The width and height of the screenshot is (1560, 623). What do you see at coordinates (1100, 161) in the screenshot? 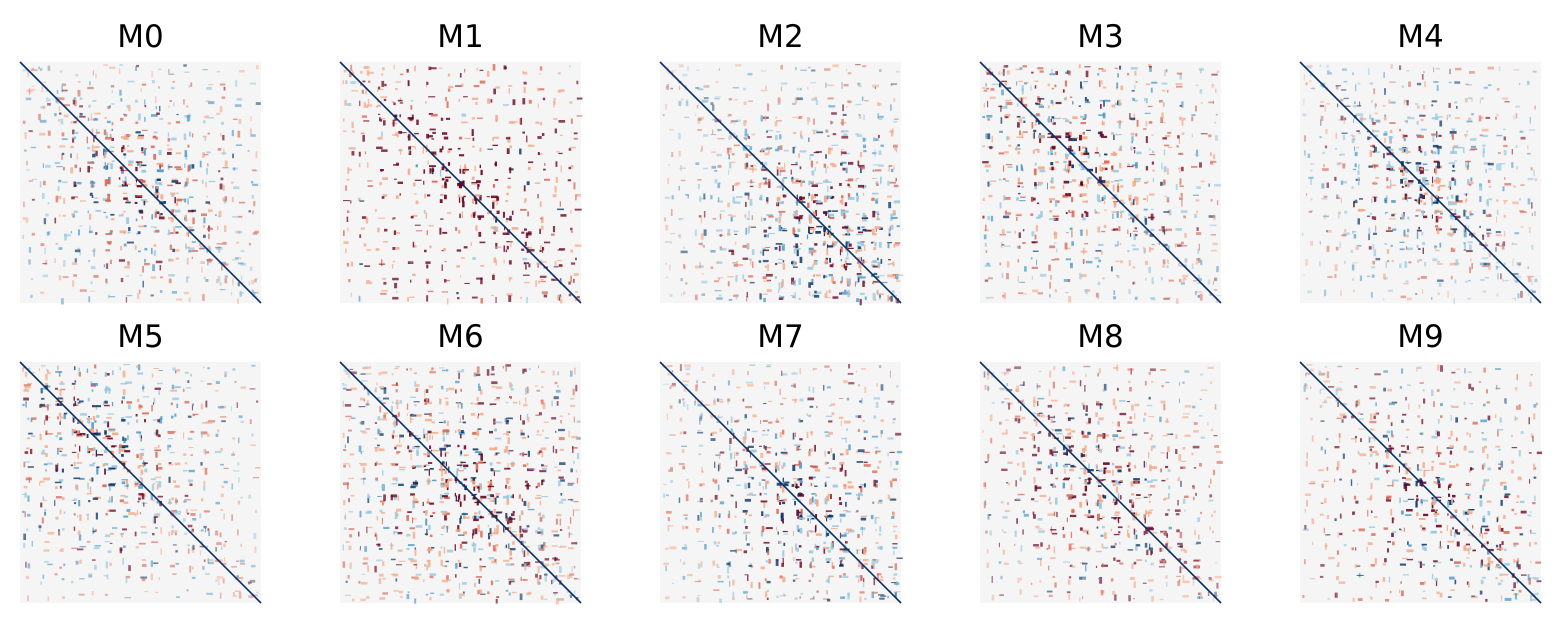
I see `panel-m3: M3` at bounding box center [1100, 161].